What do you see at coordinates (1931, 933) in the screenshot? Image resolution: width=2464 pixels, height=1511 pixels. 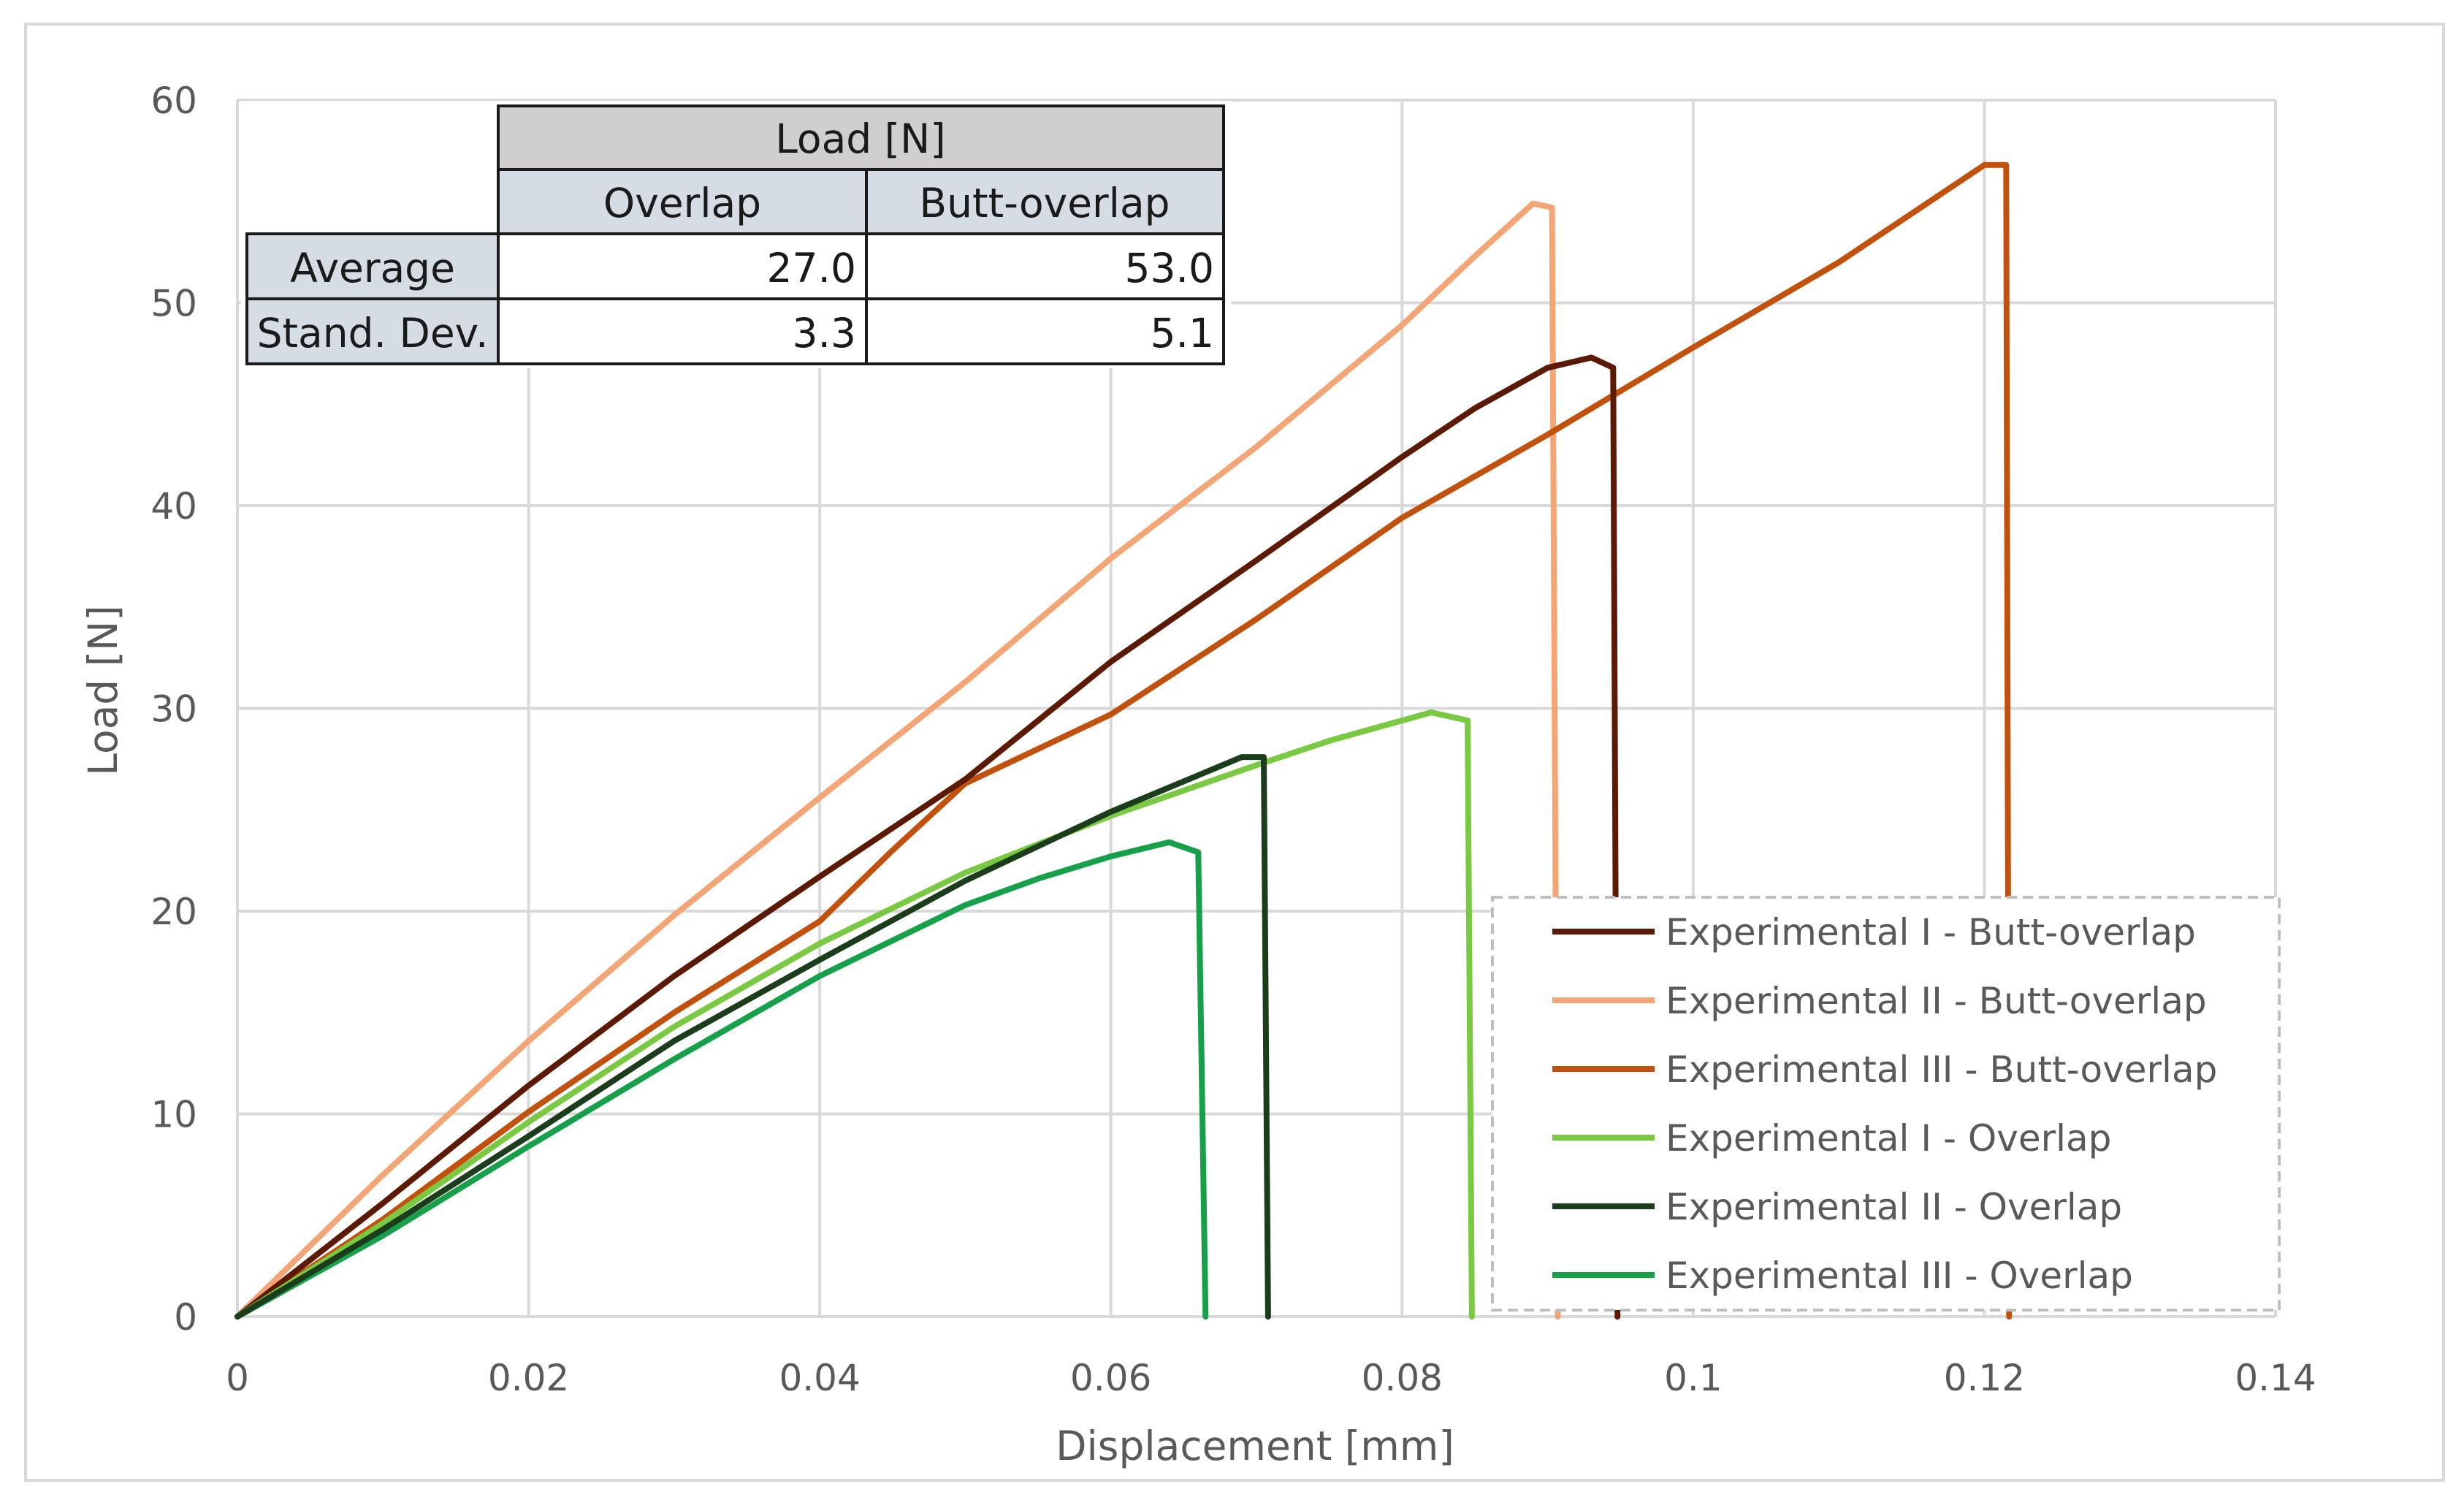 I see `legend-label: Experimental I - Butt-overlap` at bounding box center [1931, 933].